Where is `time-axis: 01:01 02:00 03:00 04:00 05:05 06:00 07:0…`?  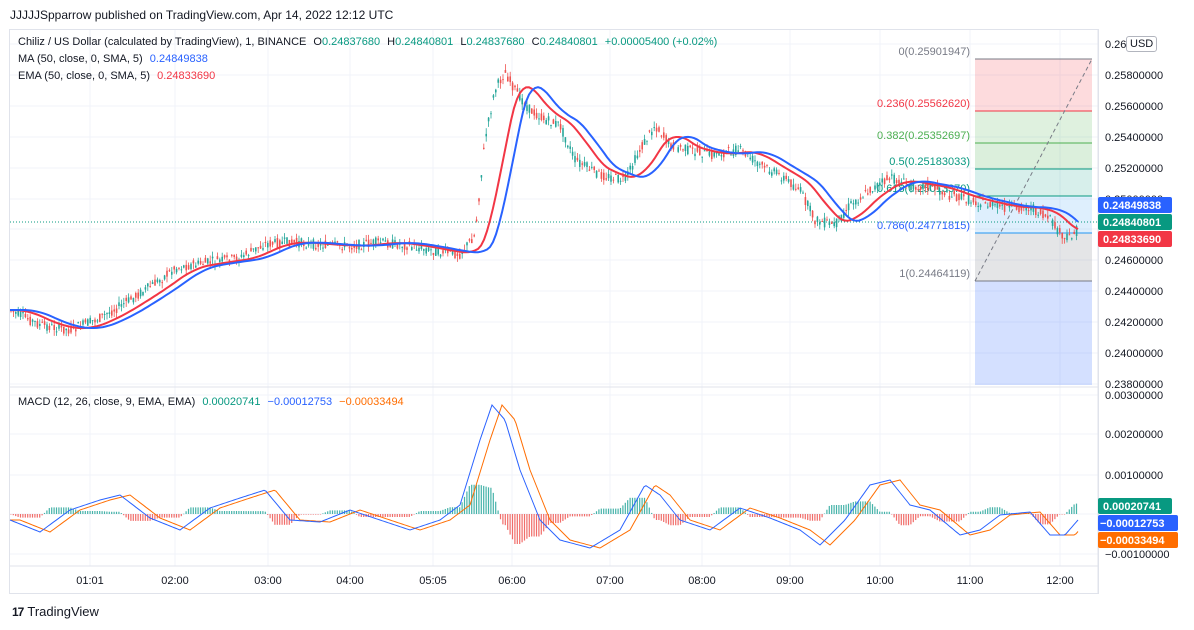 time-axis: 01:01 02:00 03:00 04:00 05:05 06:00 07:0… is located at coordinates (575, 581).